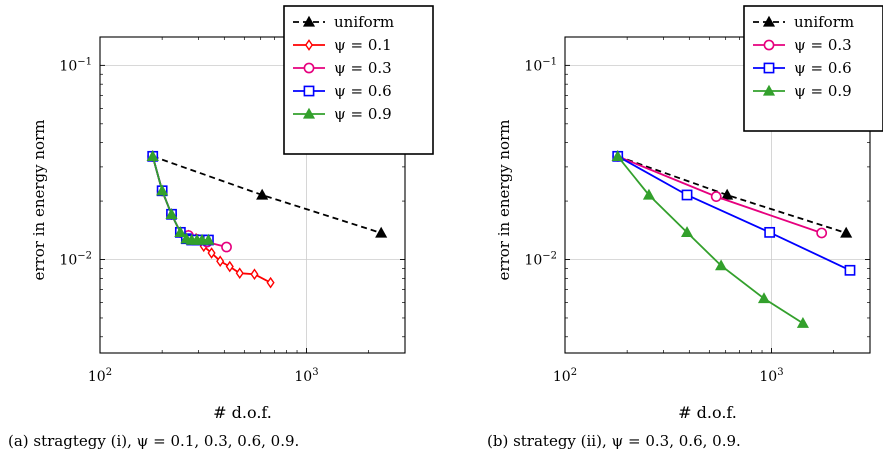  I want to click on legend-item: ψ = 0.1, so click(342, 45).